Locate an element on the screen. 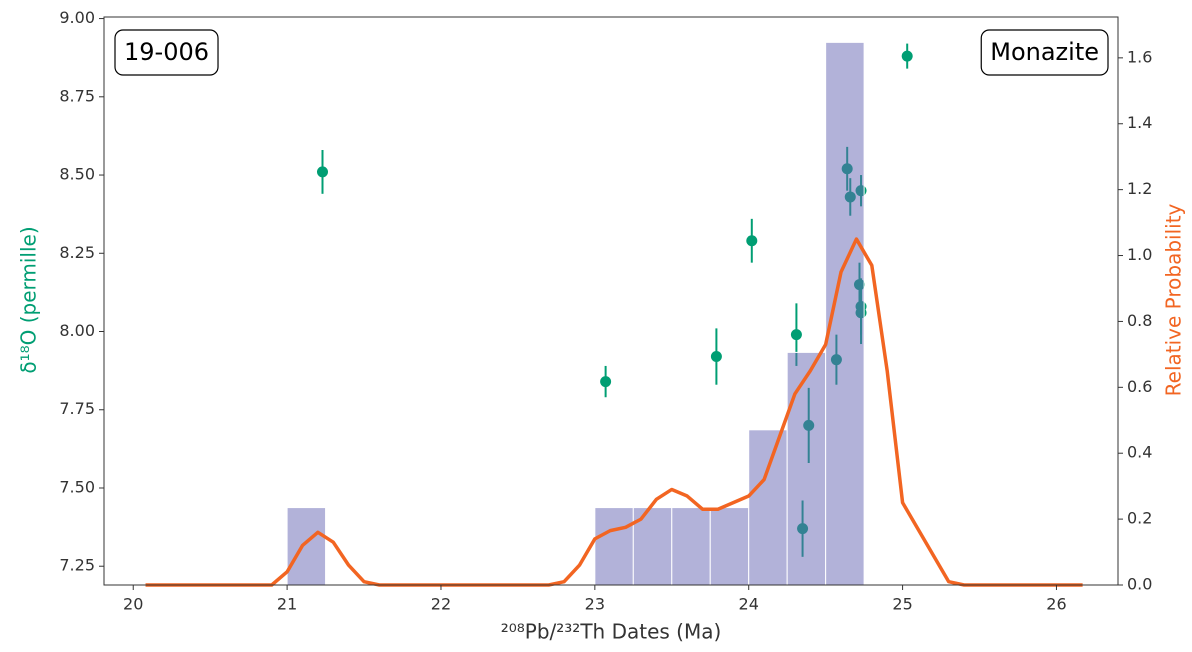 The height and width of the screenshot is (652, 1192). x-tick-label: 20 is located at coordinates (133, 604).